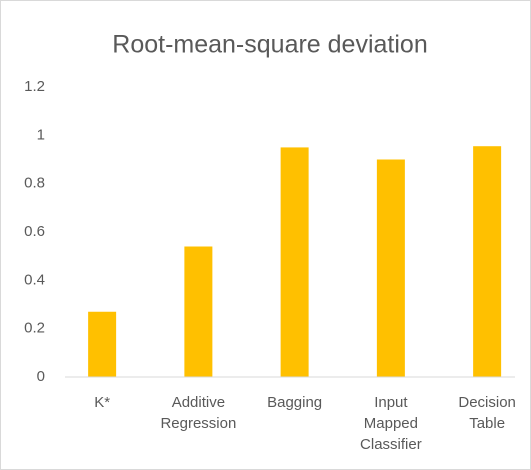 The width and height of the screenshot is (531, 470). What do you see at coordinates (41, 134) in the screenshot?
I see `y-tick-label: 1` at bounding box center [41, 134].